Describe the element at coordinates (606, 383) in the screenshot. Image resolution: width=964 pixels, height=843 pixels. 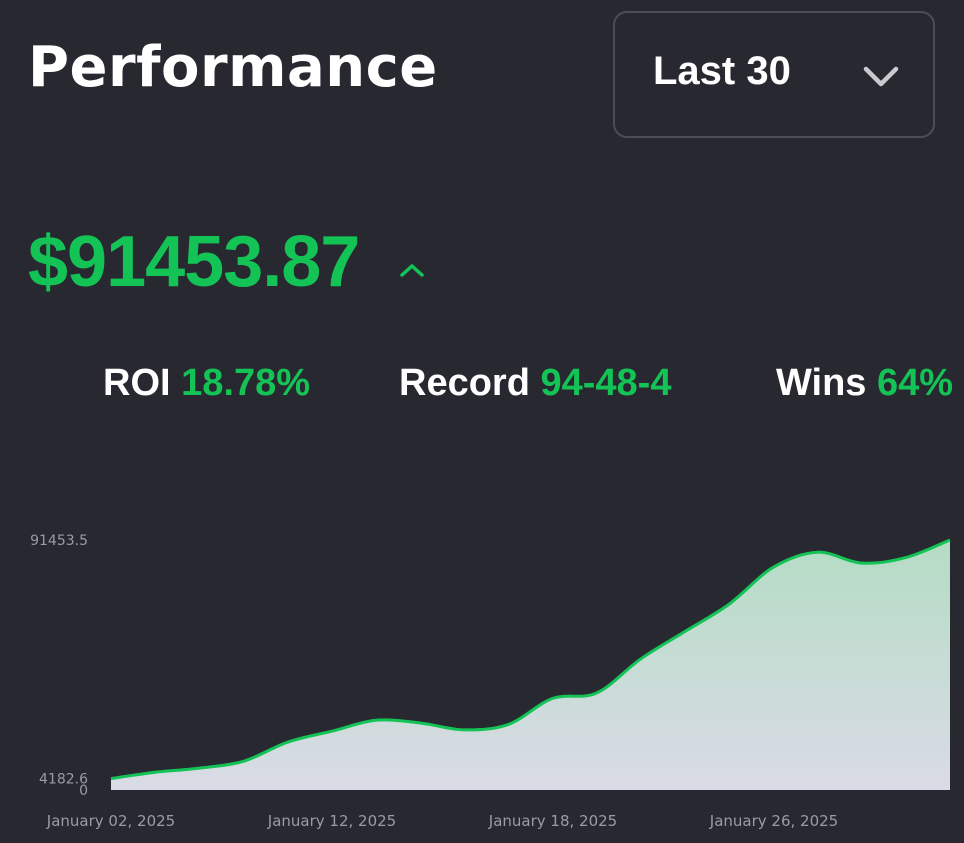
I see `record-value: 94-48-4` at that location.